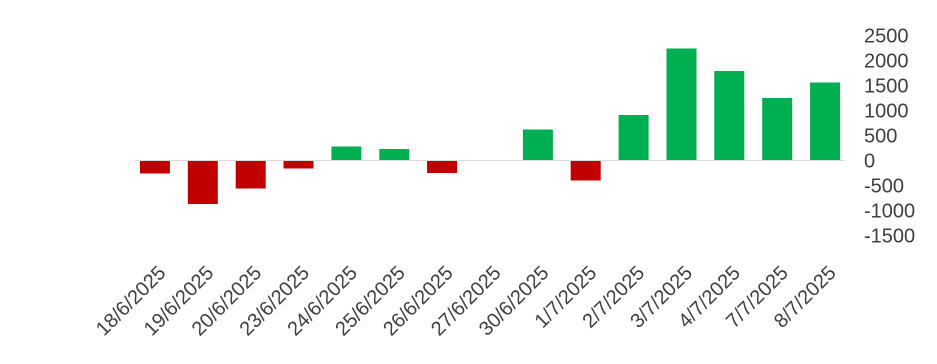 Image resolution: width=937 pixels, height=364 pixels. I want to click on bar-19/6/2025, so click(202, 182).